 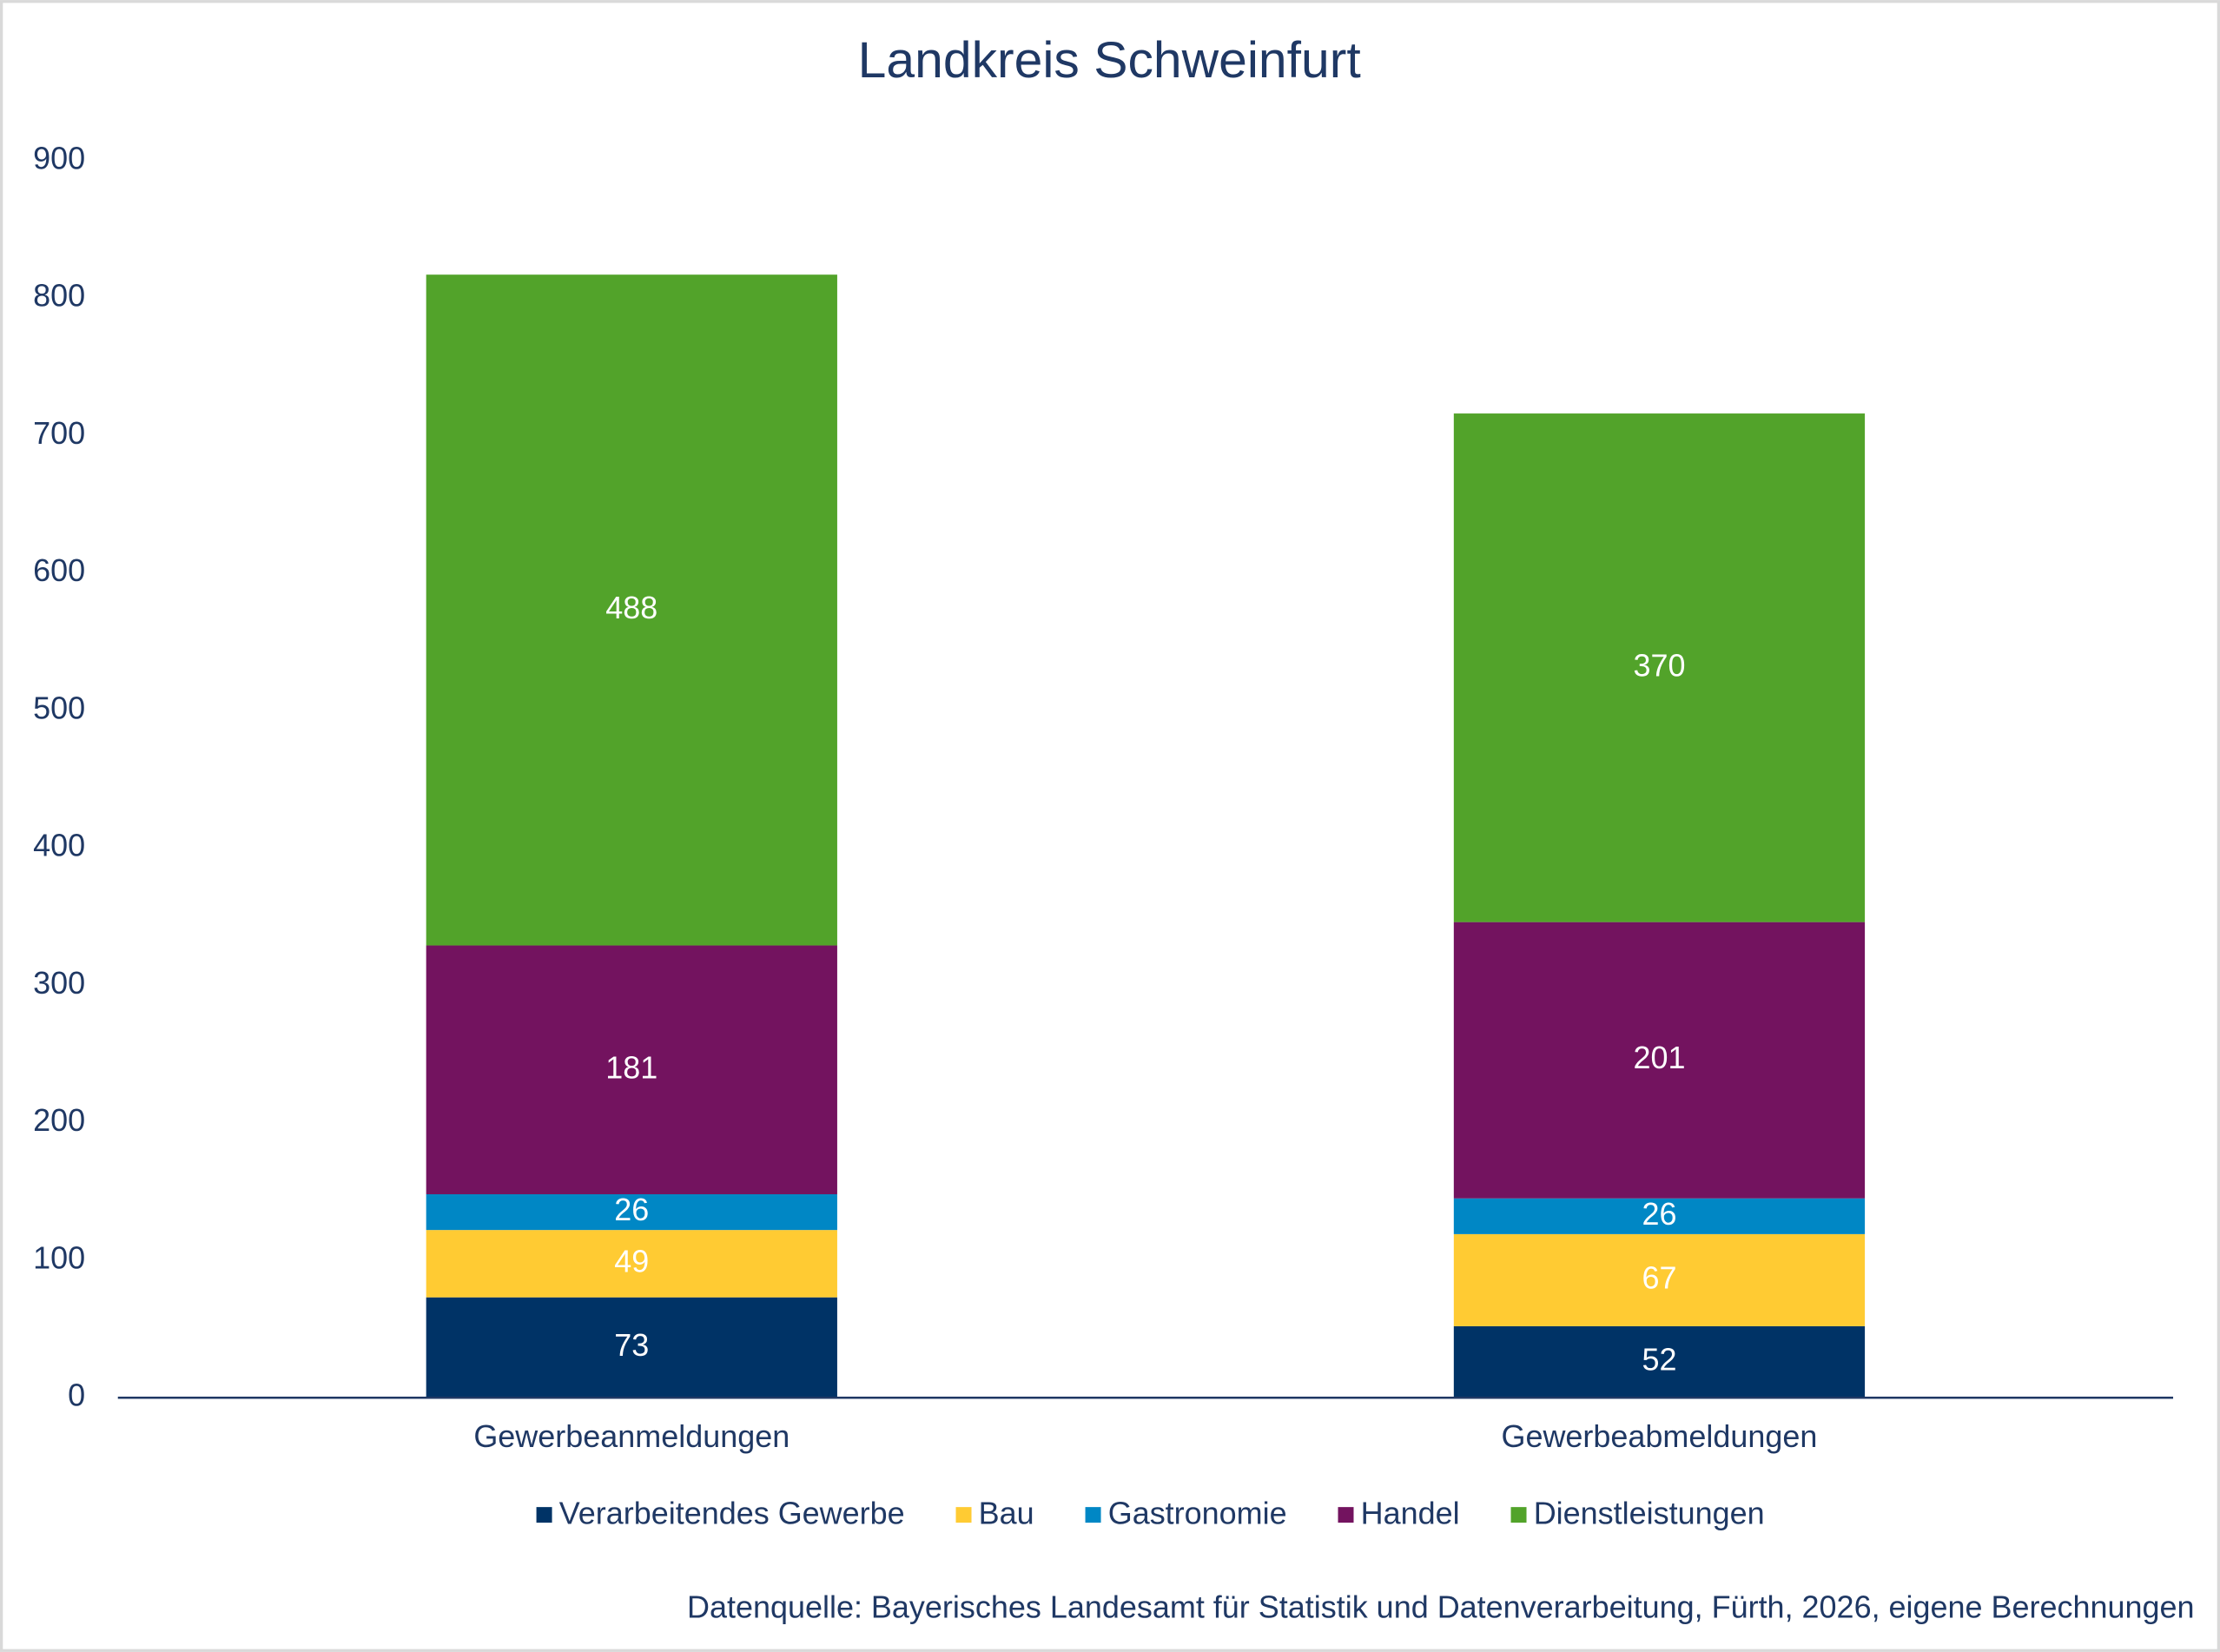 I want to click on data-label: 67, so click(x=1659, y=1277).